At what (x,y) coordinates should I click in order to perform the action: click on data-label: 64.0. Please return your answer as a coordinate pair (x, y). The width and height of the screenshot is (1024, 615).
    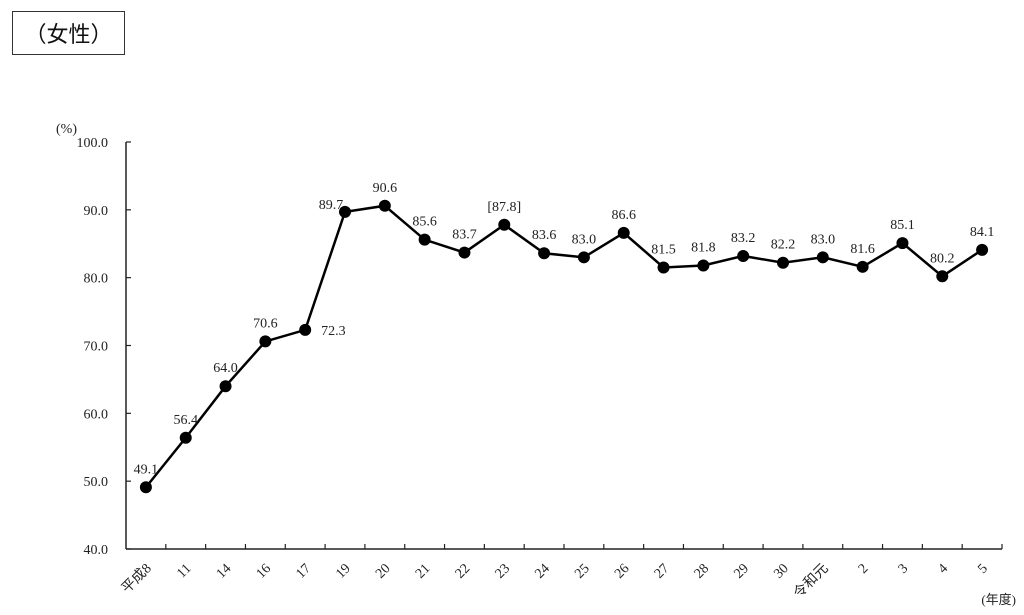
    Looking at the image, I should click on (225, 368).